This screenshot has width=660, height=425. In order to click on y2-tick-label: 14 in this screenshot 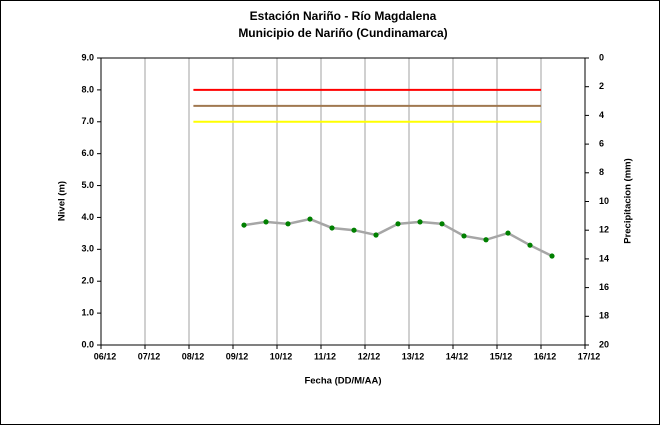, I will do `click(604, 258)`.